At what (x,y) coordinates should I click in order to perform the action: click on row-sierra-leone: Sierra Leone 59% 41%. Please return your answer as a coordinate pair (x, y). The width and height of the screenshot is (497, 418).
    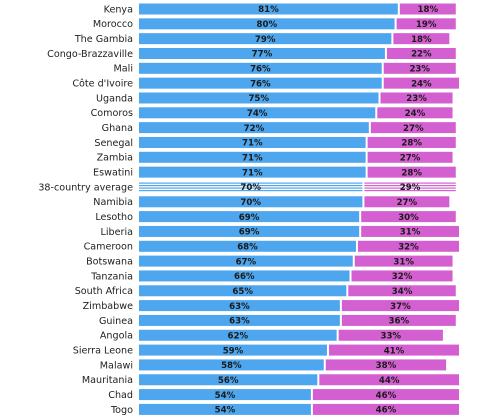
    Looking at the image, I should click on (266, 350).